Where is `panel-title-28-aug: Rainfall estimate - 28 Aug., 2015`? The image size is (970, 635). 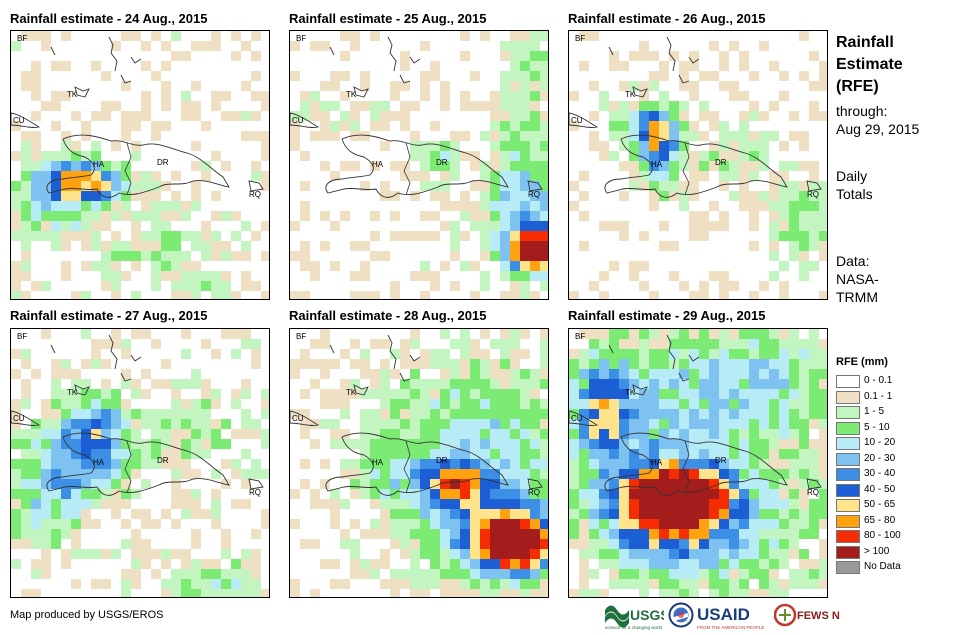
panel-title-28-aug: Rainfall estimate - 28 Aug., 2015 is located at coordinates (388, 315).